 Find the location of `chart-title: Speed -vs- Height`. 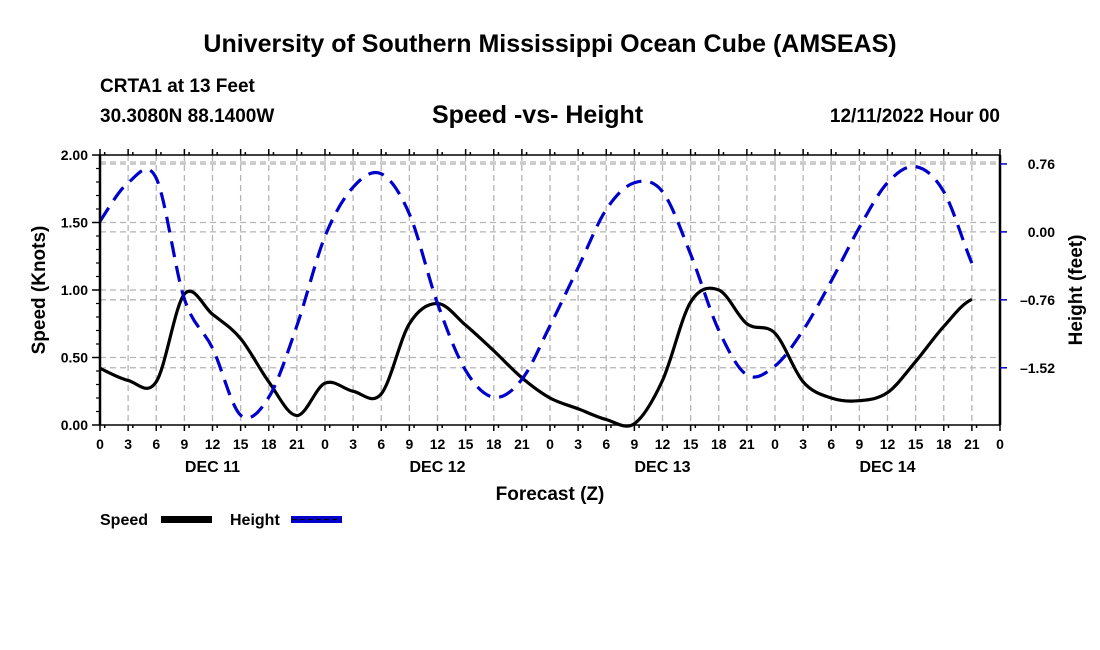

chart-title: Speed -vs- Height is located at coordinates (538, 115).